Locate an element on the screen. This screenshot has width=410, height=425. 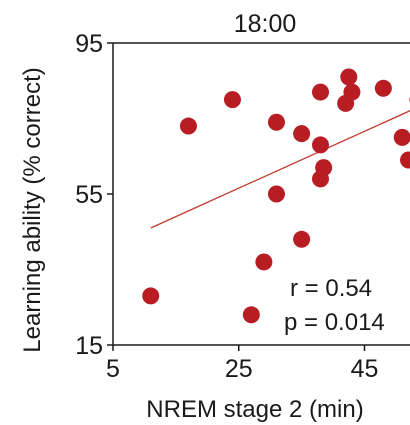
y-tick-label: 55 is located at coordinates (89, 195).